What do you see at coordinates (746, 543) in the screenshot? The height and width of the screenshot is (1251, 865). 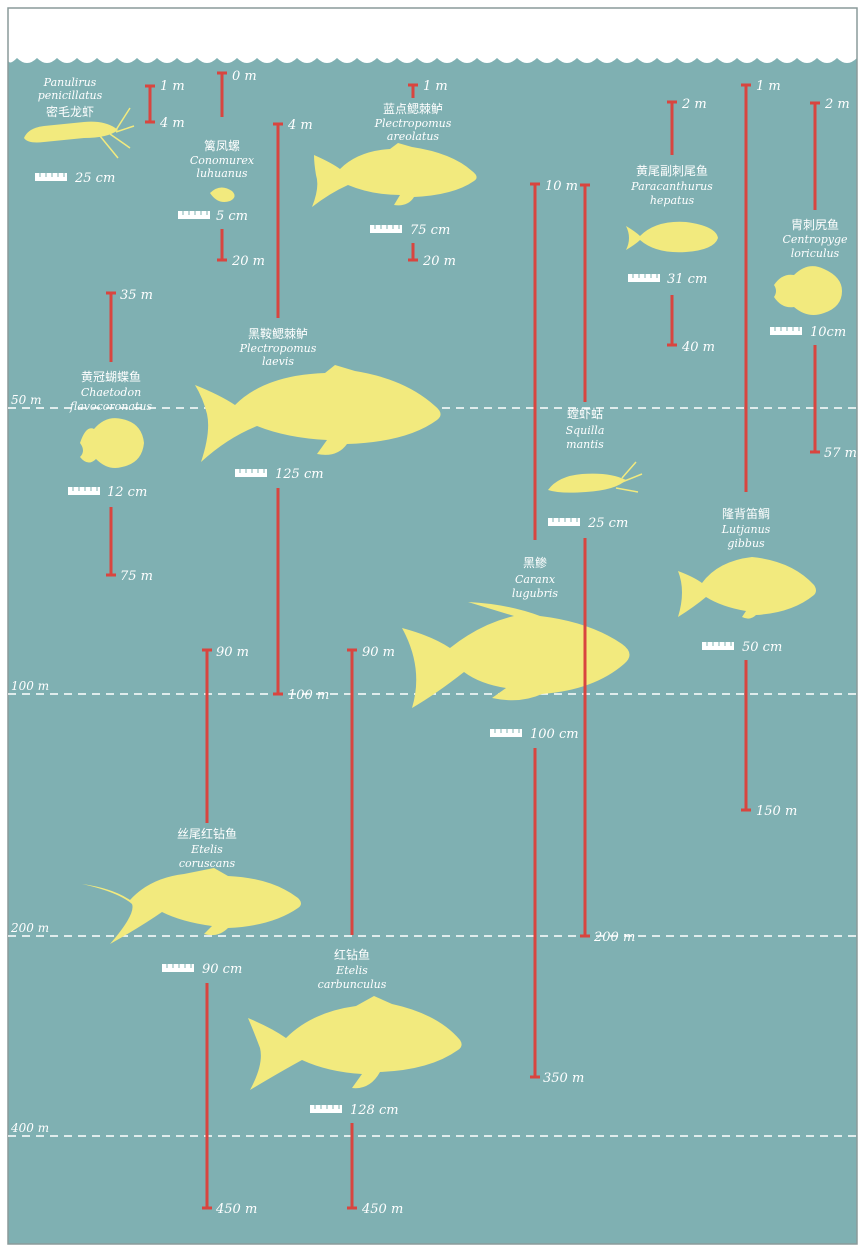 I see `latin-name: gibbus` at bounding box center [746, 543].